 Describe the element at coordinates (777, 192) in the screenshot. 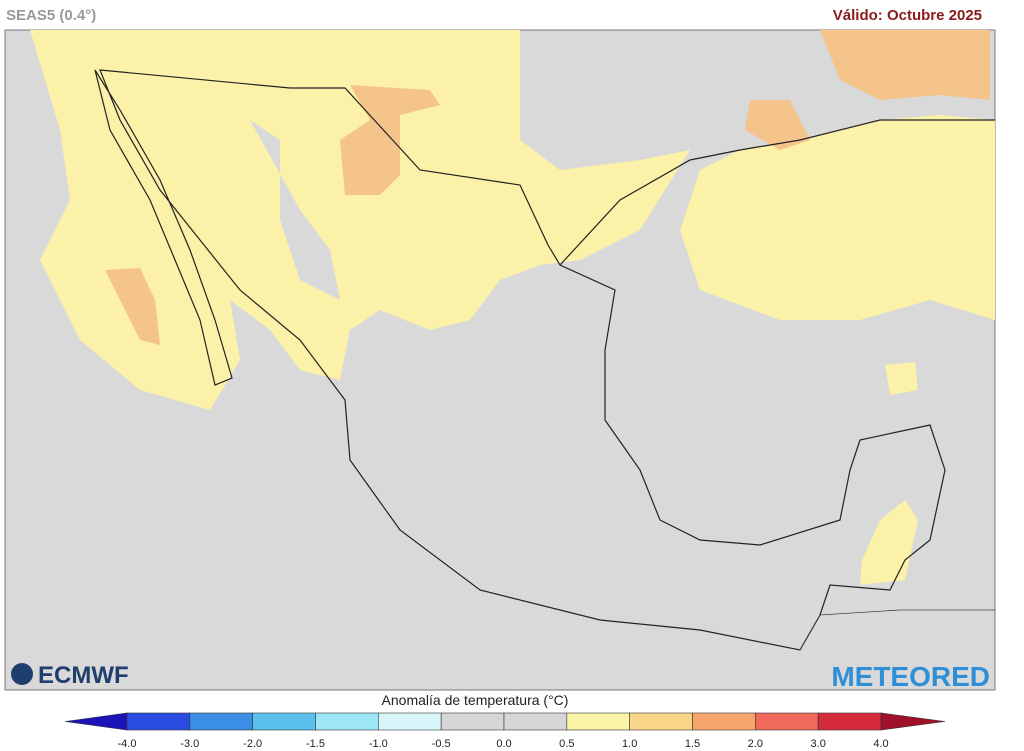

I see `coastline` at that location.